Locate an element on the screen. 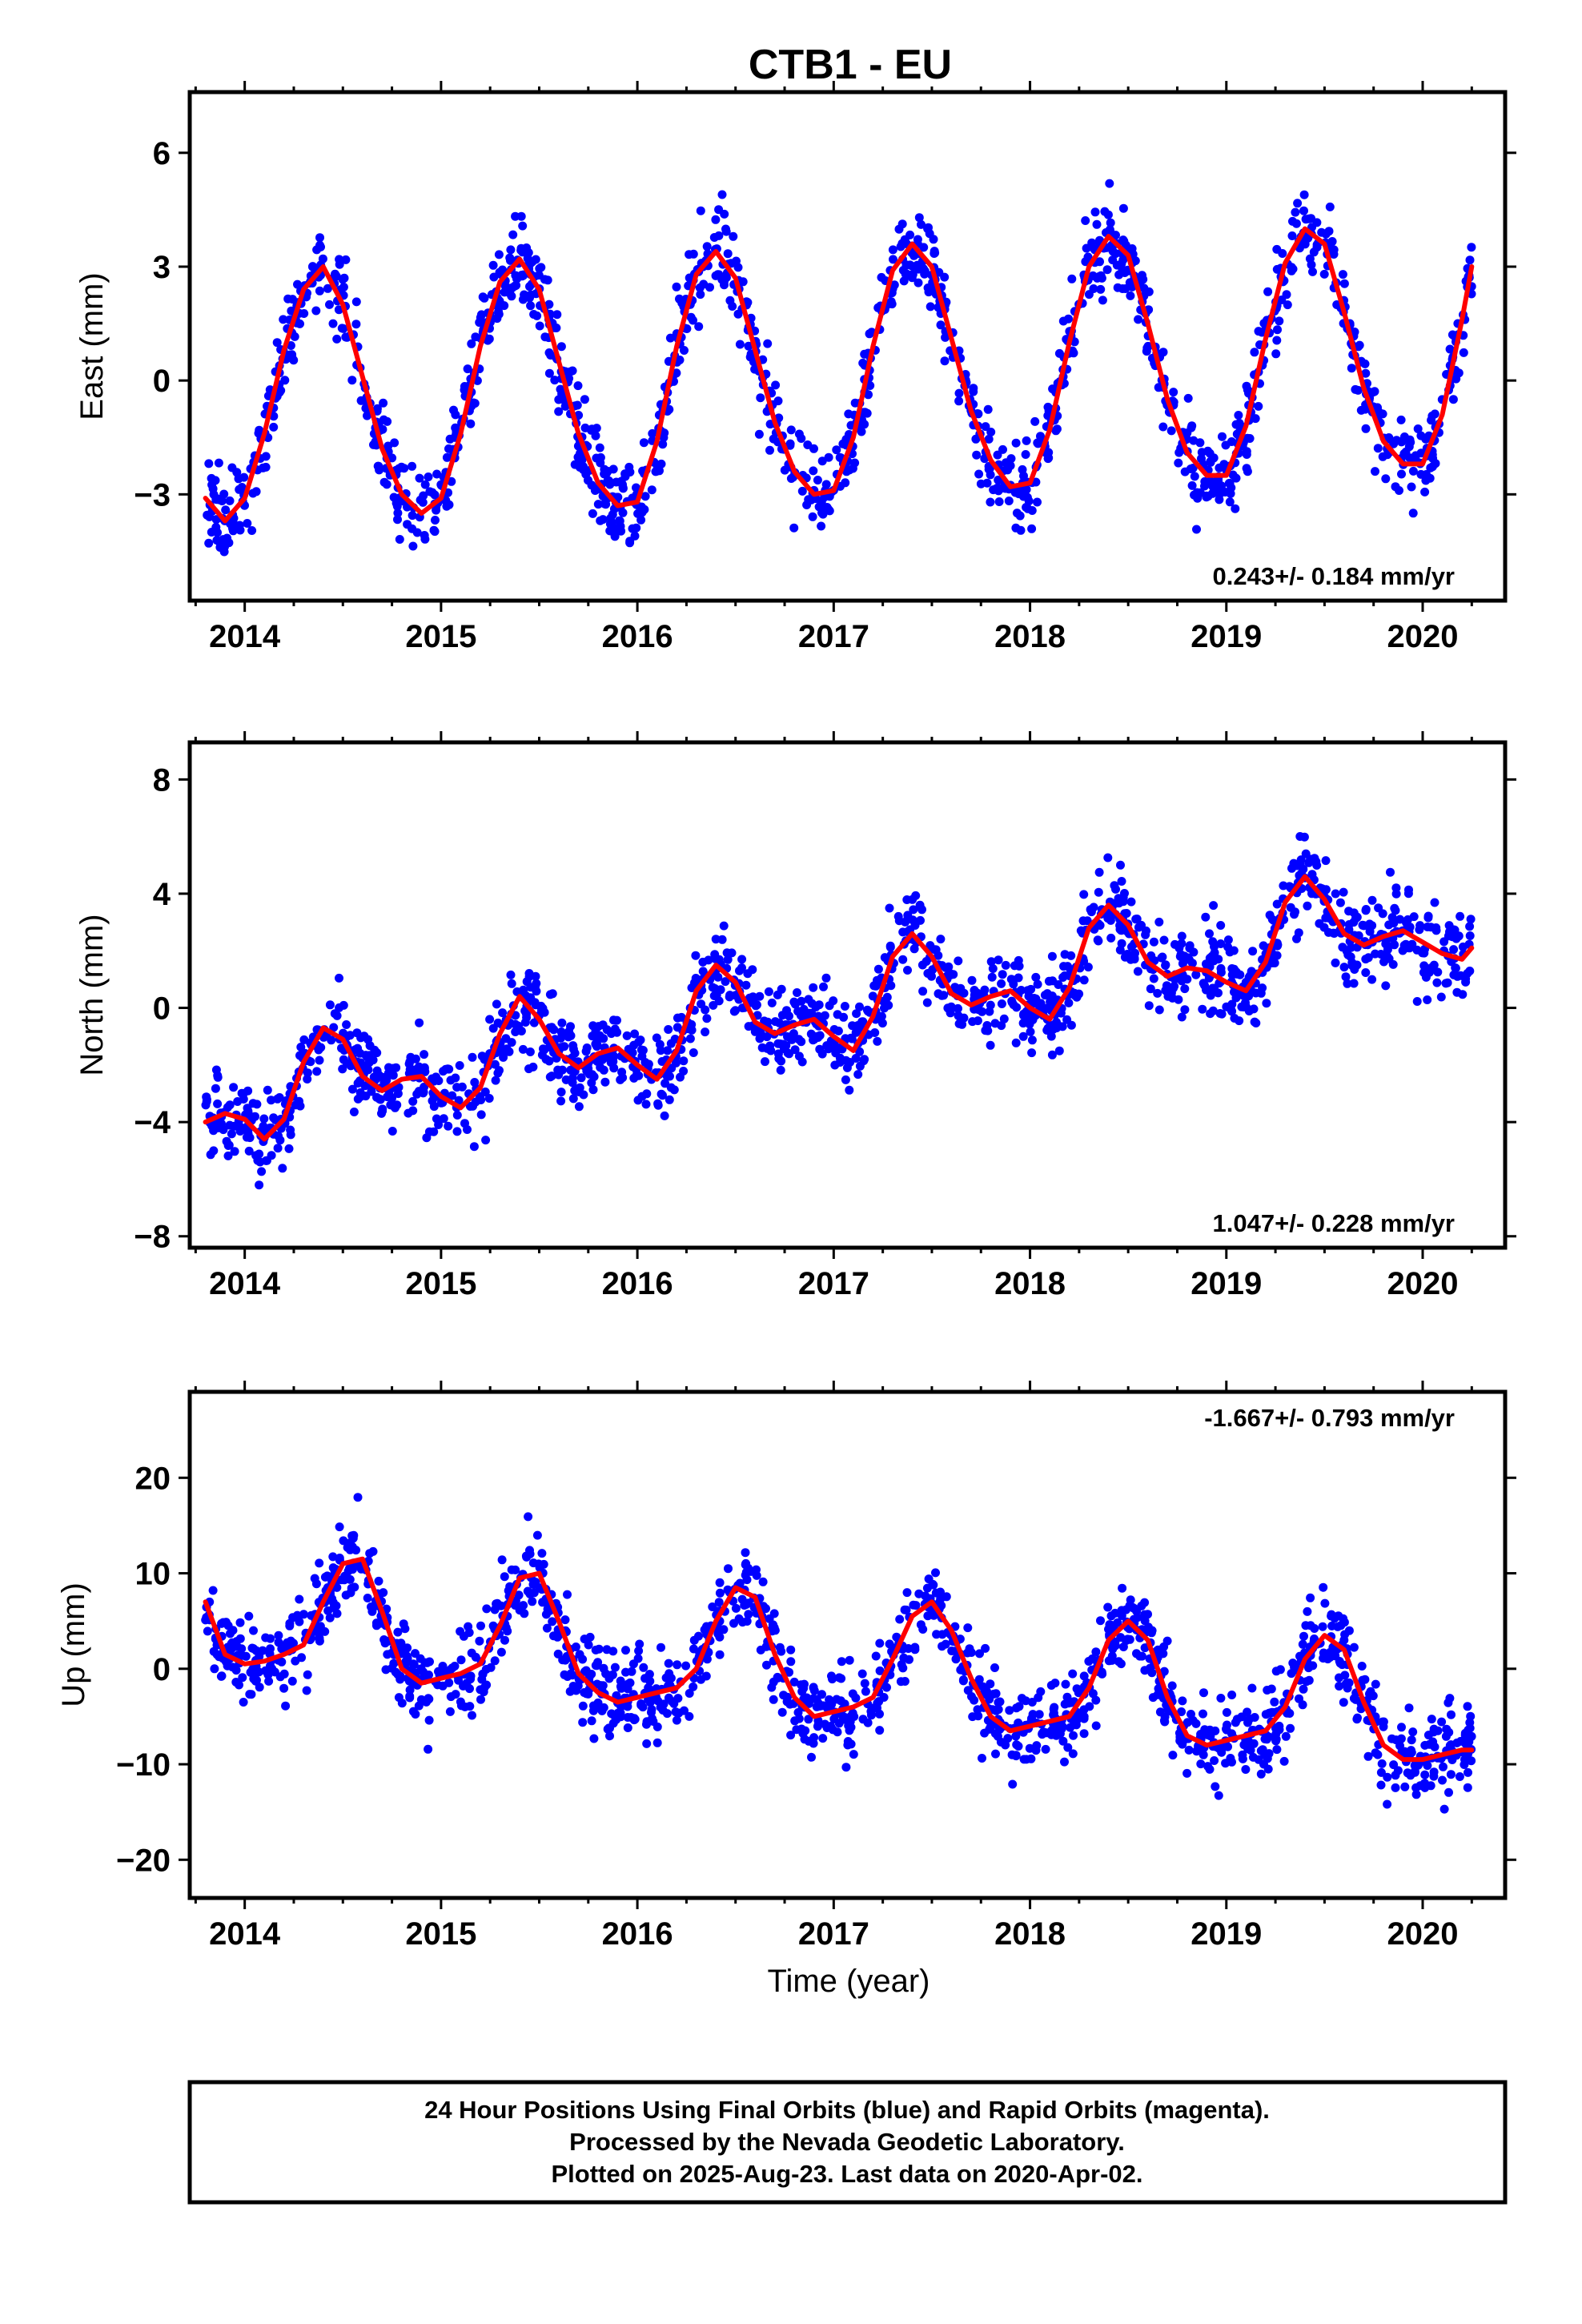 The width and height of the screenshot is (1582, 2324). footer-box is located at coordinates (847, 2142).